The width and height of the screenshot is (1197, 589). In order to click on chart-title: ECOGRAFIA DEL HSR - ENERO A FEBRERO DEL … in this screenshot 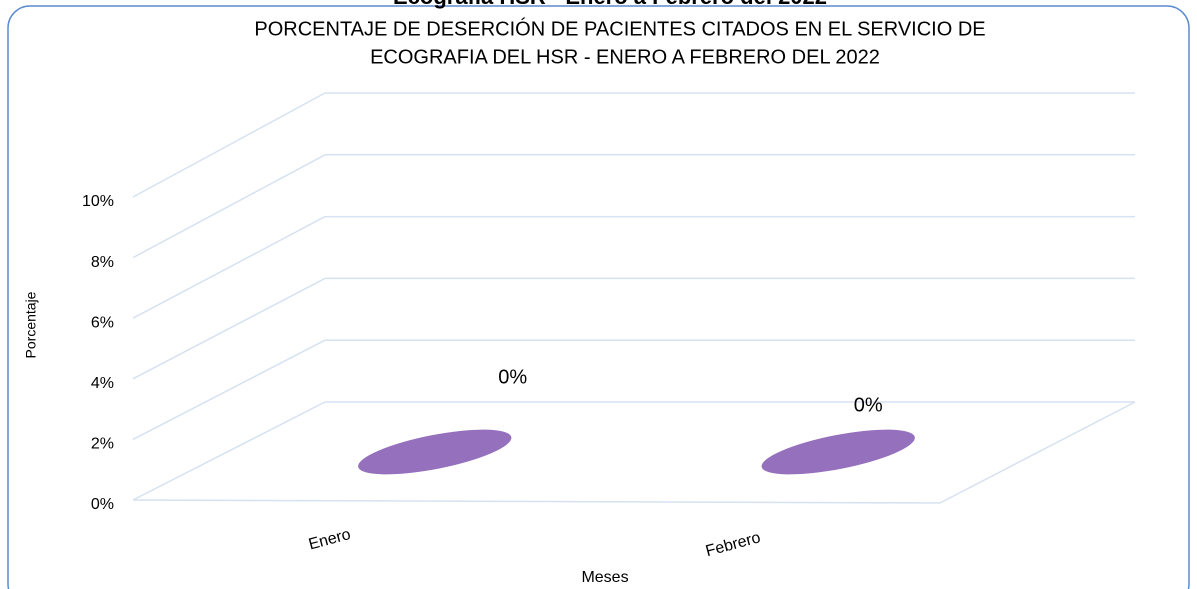, I will do `click(625, 57)`.